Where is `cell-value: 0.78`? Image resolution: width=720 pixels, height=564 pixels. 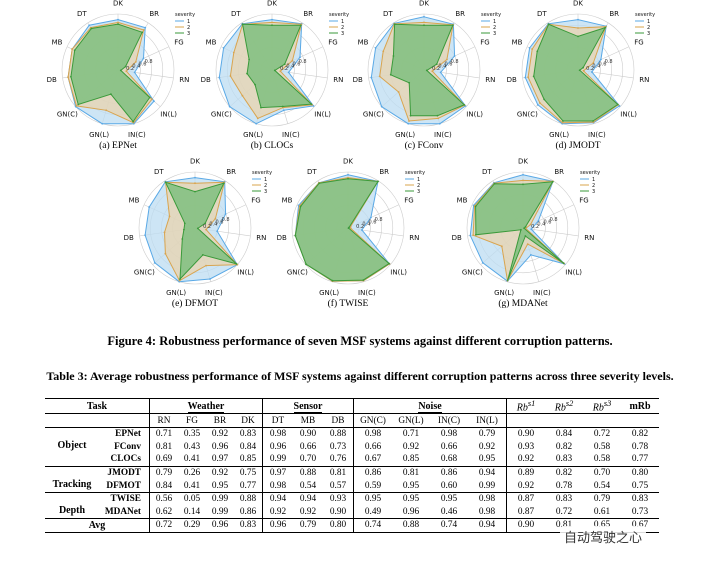 cell-value: 0.78 is located at coordinates (564, 485).